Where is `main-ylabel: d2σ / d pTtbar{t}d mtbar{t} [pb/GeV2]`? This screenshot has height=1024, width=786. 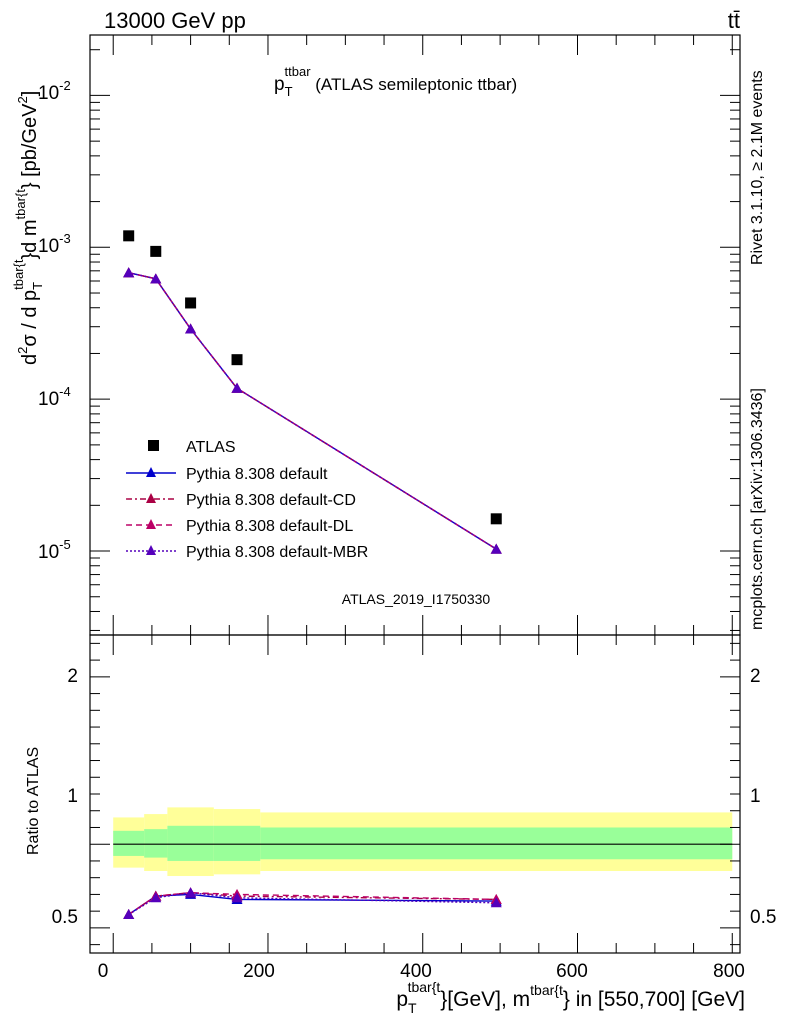 main-ylabel: d2σ / d pTtbar{t}d mtbar{t} [pb/GeV2] is located at coordinates (28, 228).